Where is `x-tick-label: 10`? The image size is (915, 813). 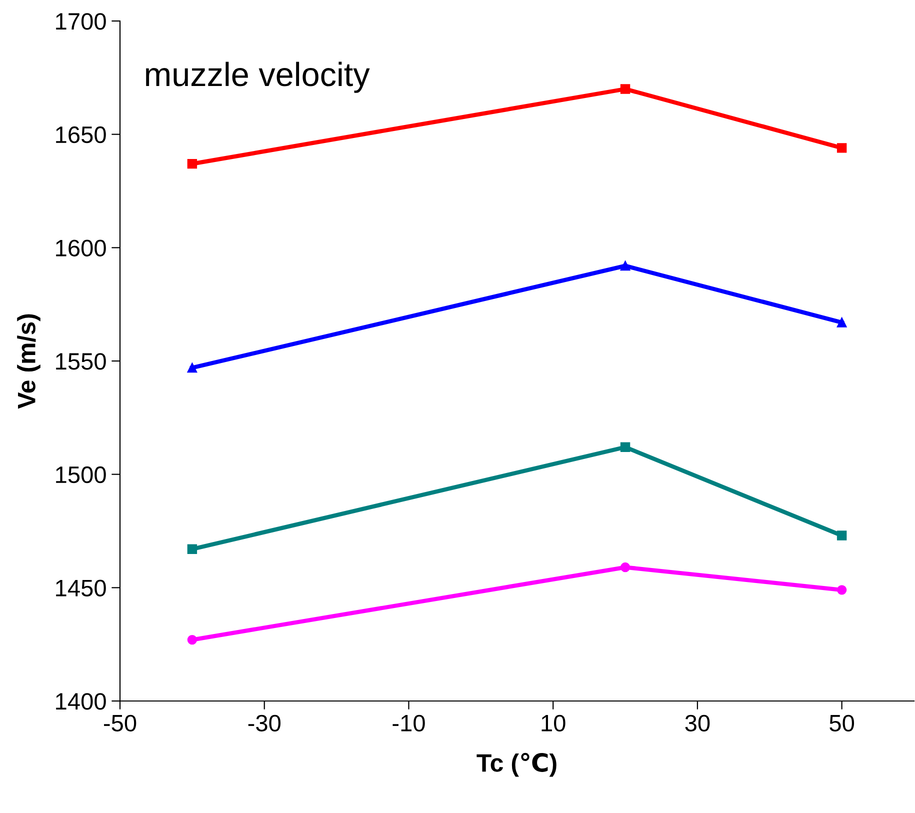
x-tick-label: 10 is located at coordinates (554, 723).